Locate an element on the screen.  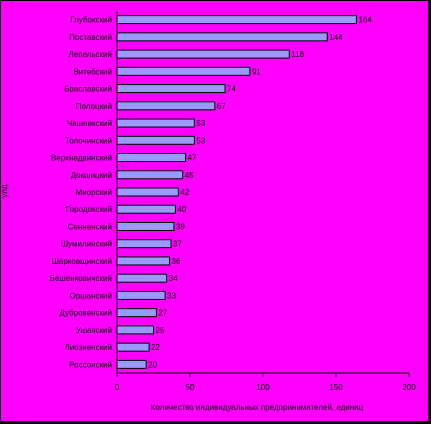
value-label: 74 is located at coordinates (231, 89).